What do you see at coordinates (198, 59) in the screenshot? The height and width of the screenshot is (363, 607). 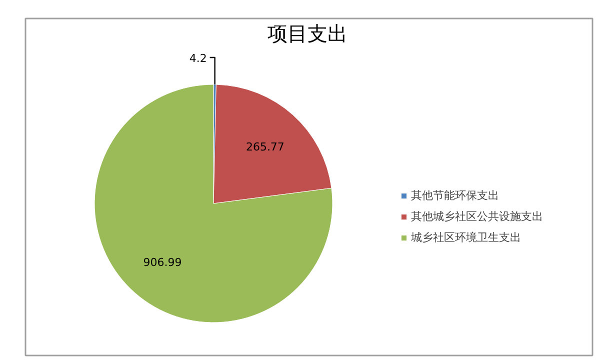 I see `data-label: 4.2` at bounding box center [198, 59].